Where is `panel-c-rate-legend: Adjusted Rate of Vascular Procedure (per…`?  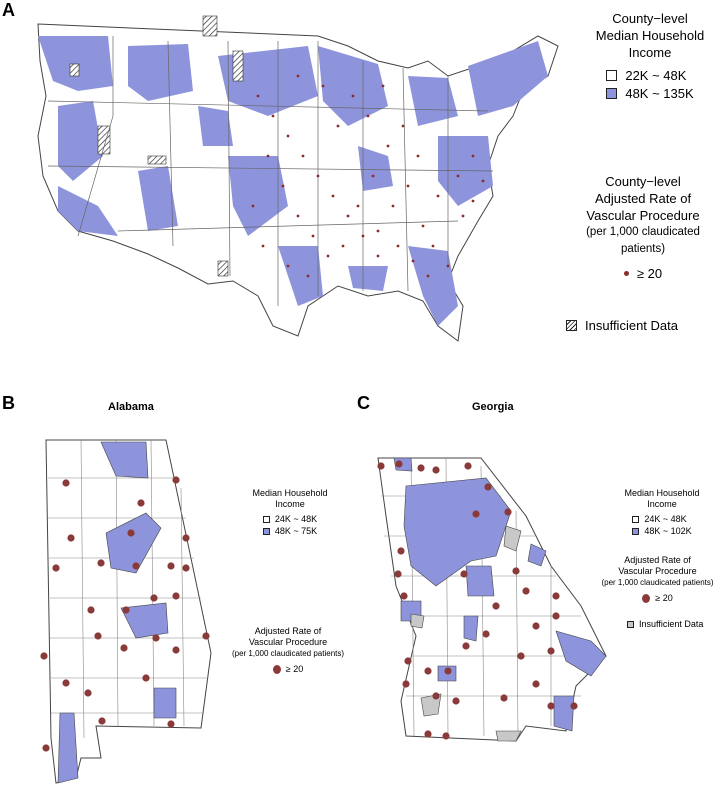
panel-c-rate-legend: Adjusted Rate of Vascular Procedure (per… is located at coordinates (657, 581).